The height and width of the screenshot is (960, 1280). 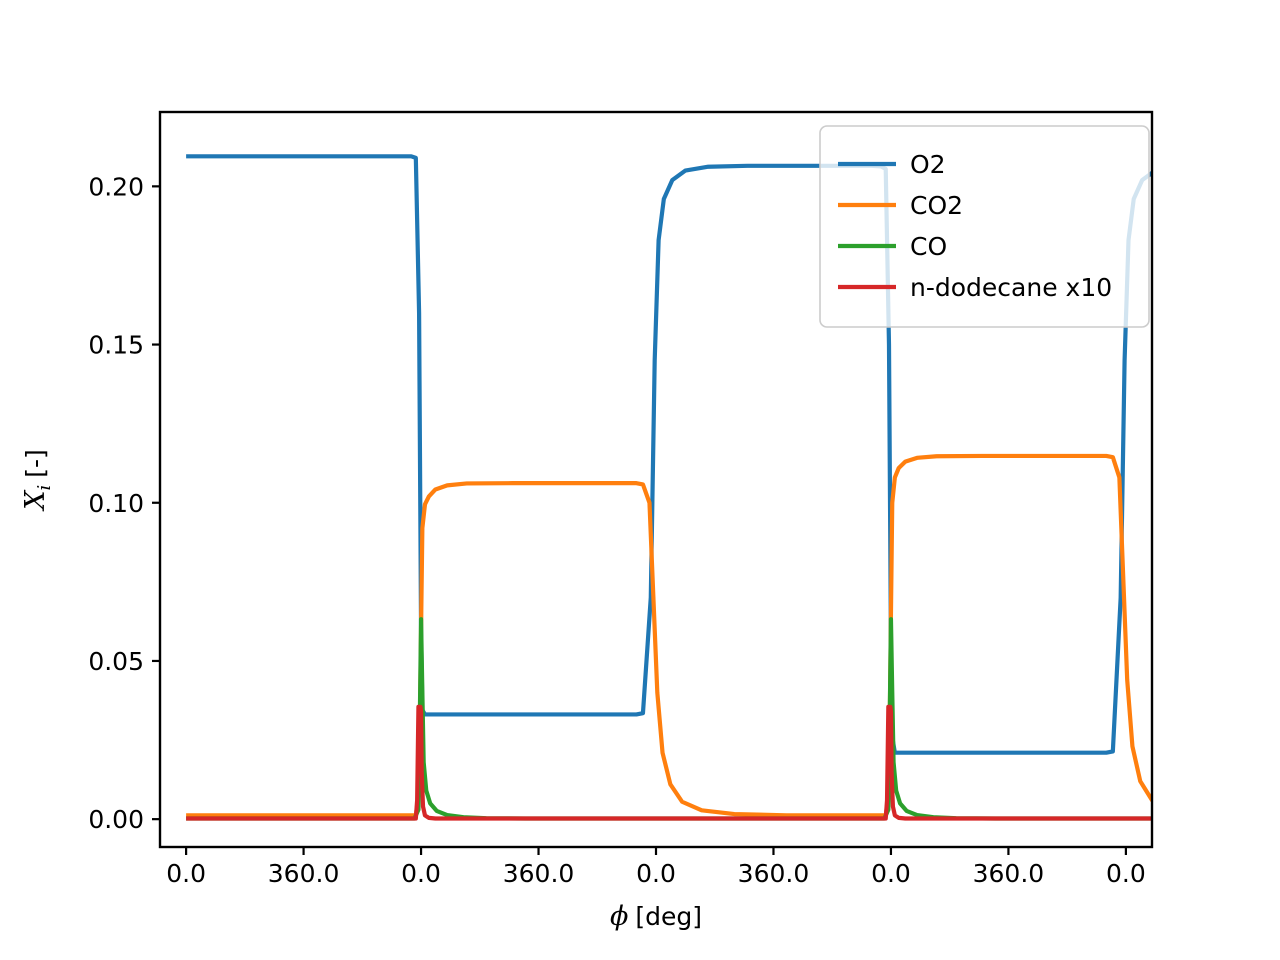 I want to click on x-axis-ticks: 0.0 360.0 0.0 360.0 0.0 360.0 0.0 360.0 0.0, so click(x=656, y=867).